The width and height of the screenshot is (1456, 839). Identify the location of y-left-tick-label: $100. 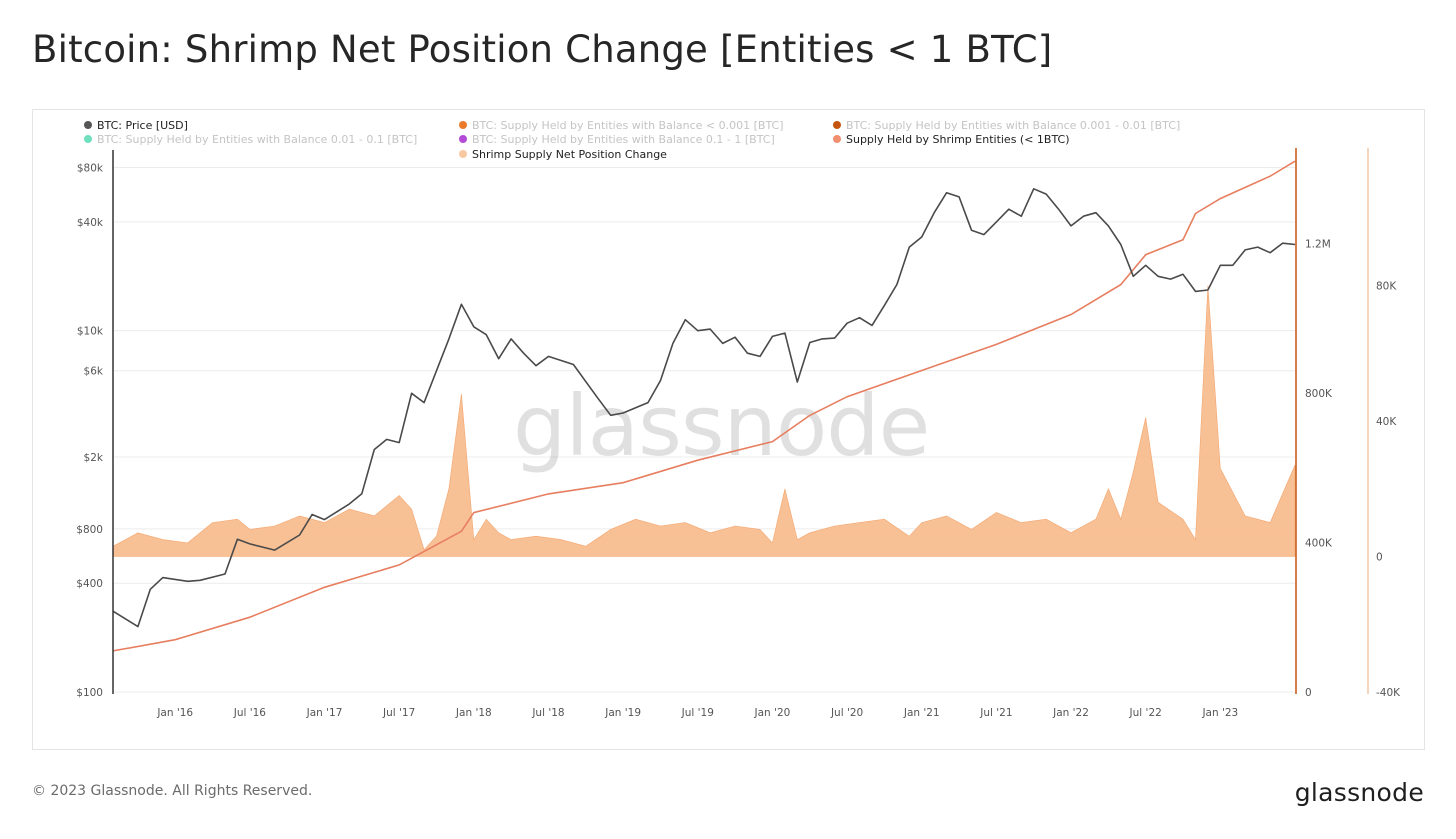
(89, 693).